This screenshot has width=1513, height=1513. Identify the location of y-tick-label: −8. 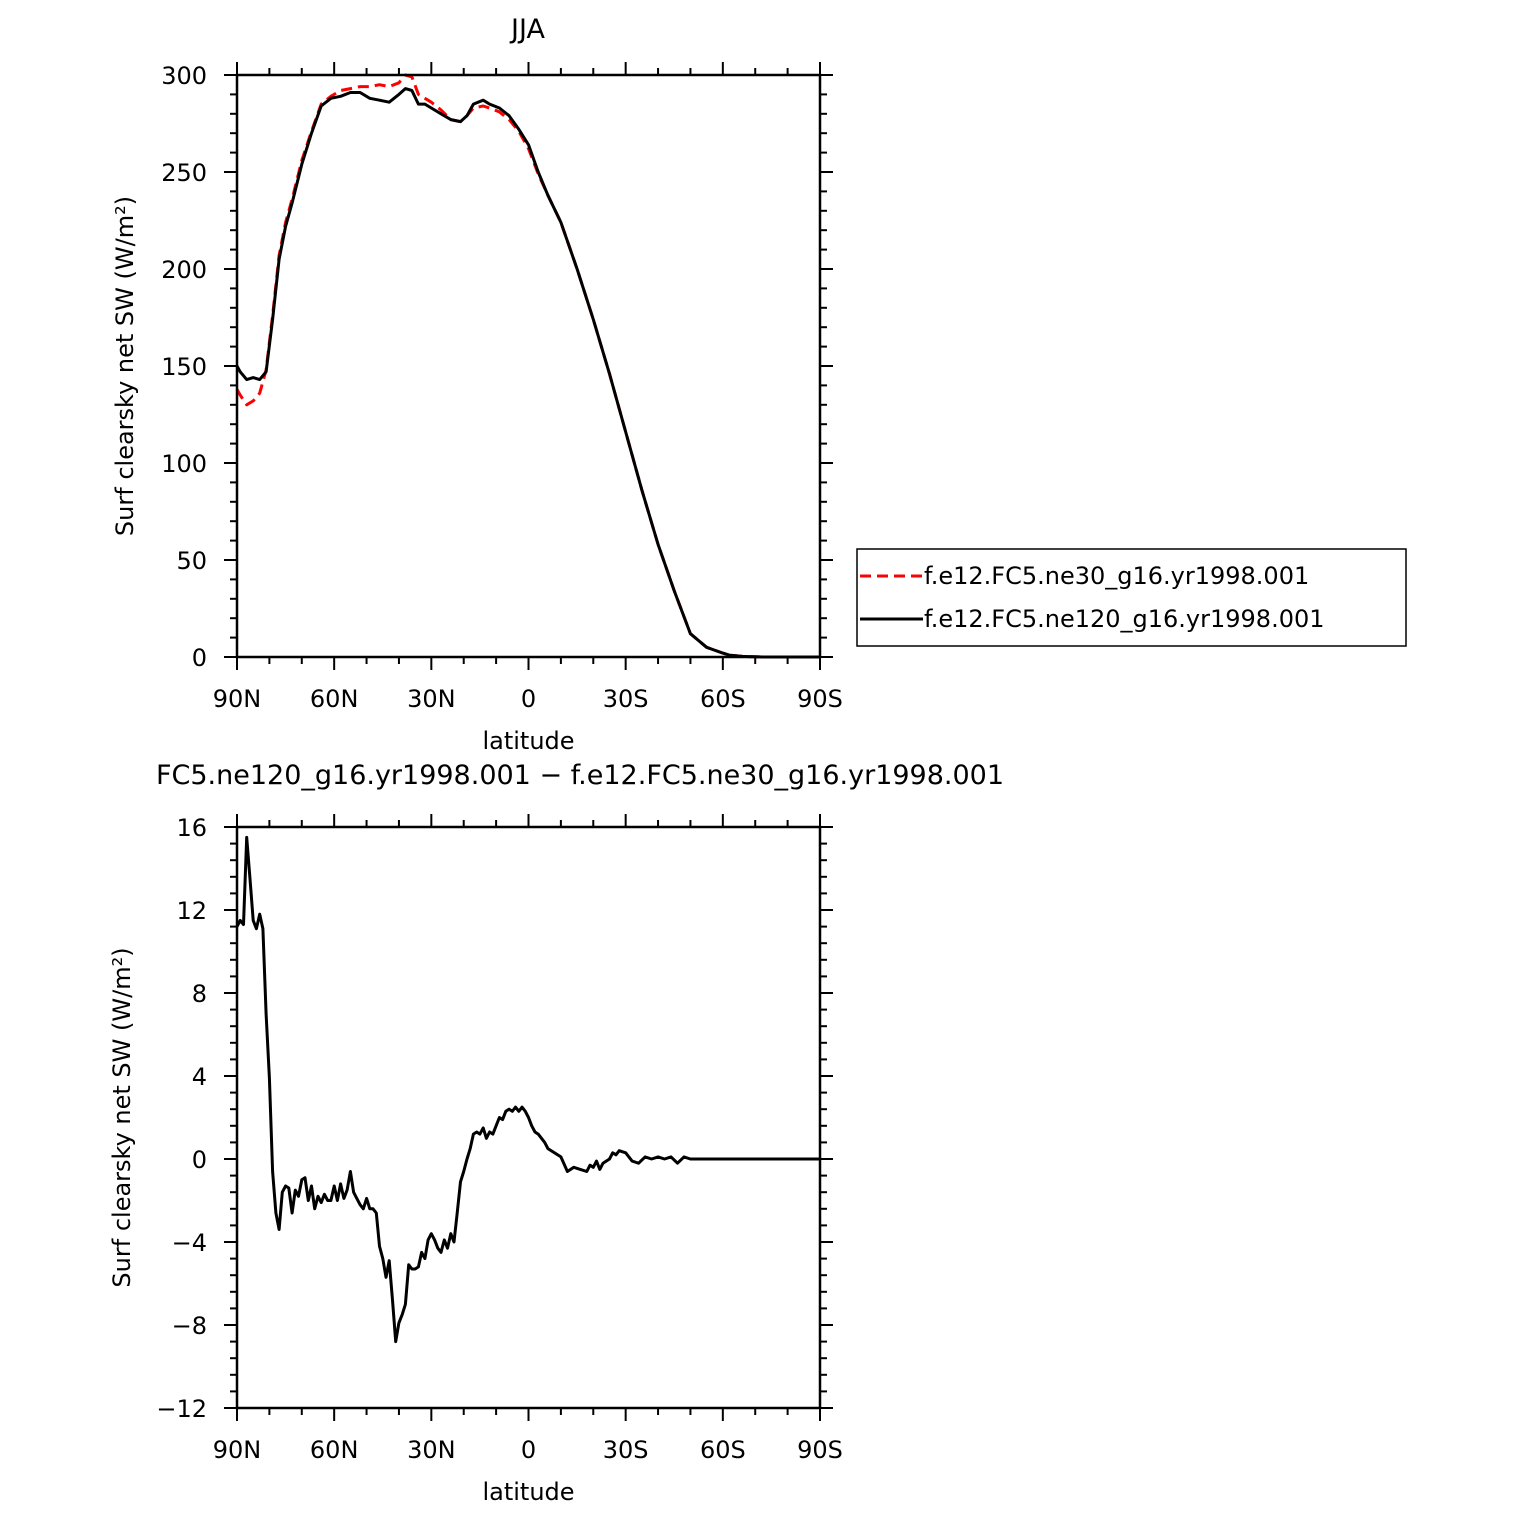
(189, 1326).